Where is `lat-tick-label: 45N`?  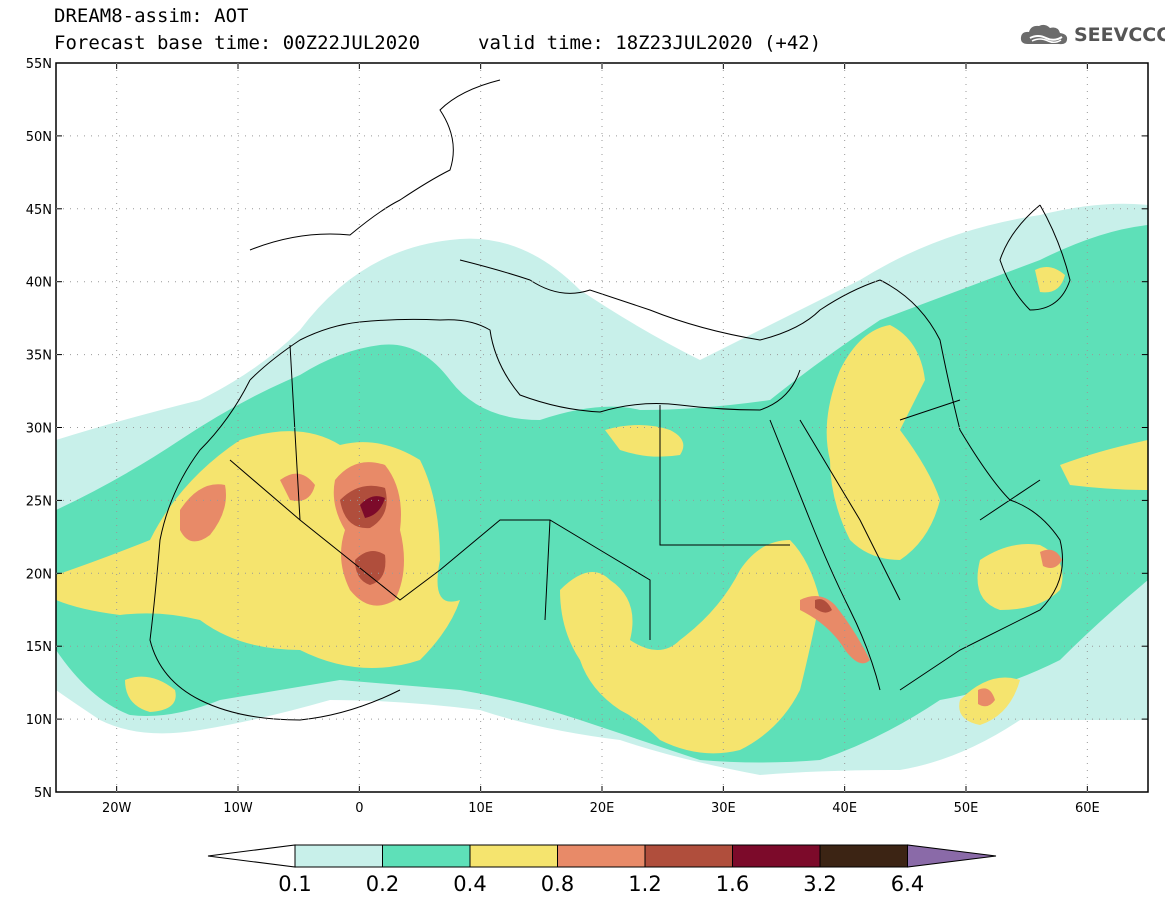 lat-tick-label: 45N is located at coordinates (39, 210).